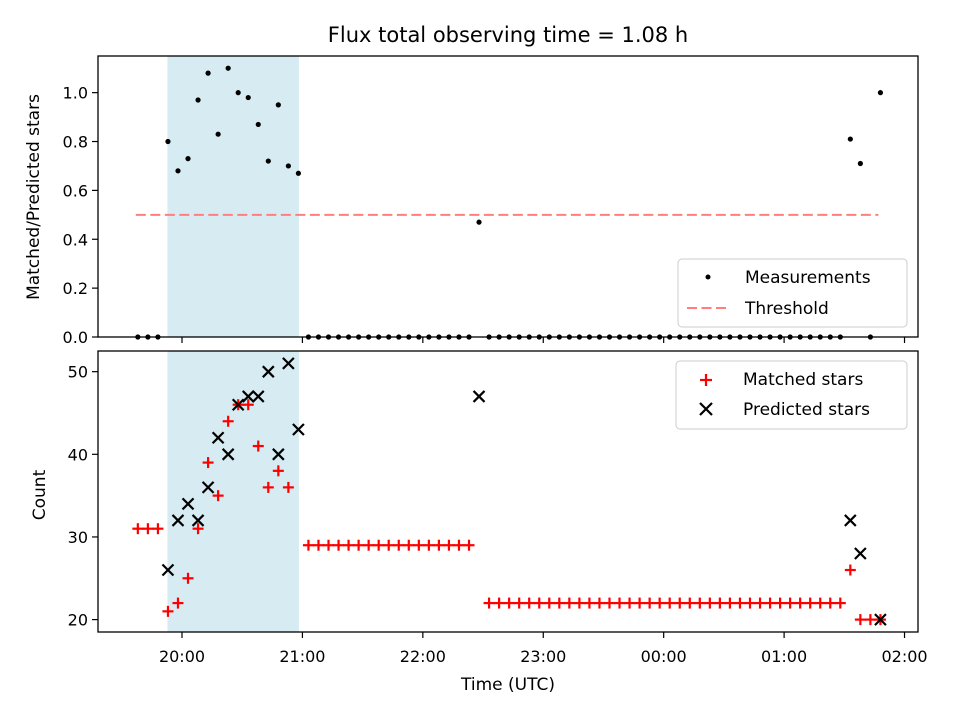  I want to click on y-tick-label: 40, so click(78, 454).